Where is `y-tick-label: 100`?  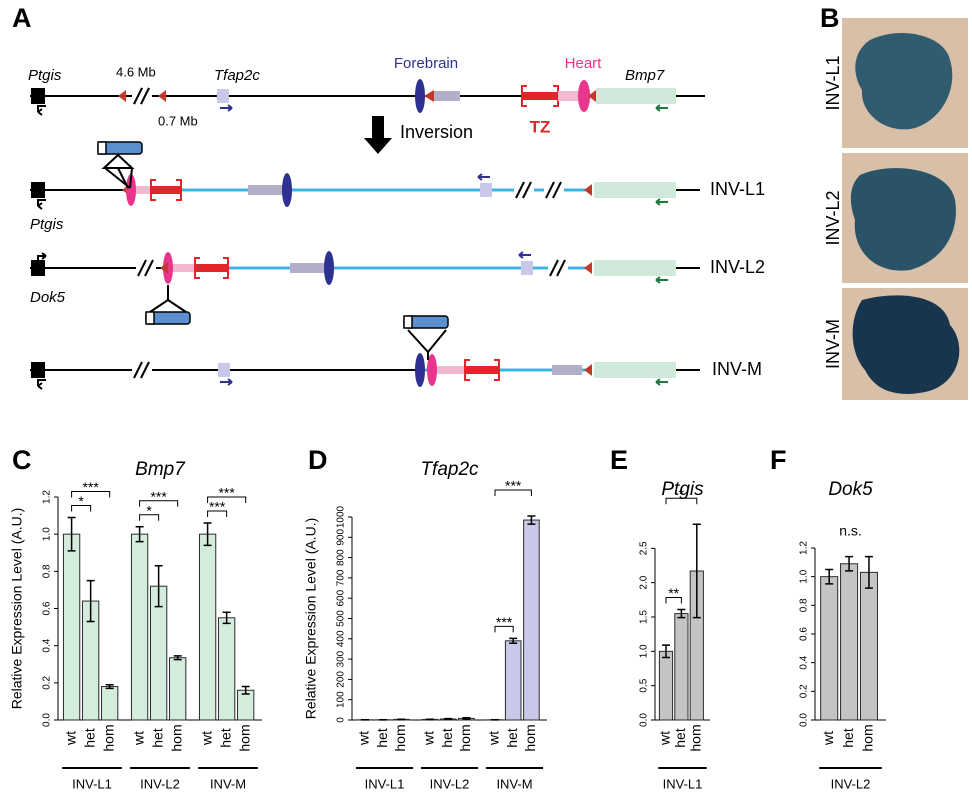 y-tick-label: 100 is located at coordinates (341, 699).